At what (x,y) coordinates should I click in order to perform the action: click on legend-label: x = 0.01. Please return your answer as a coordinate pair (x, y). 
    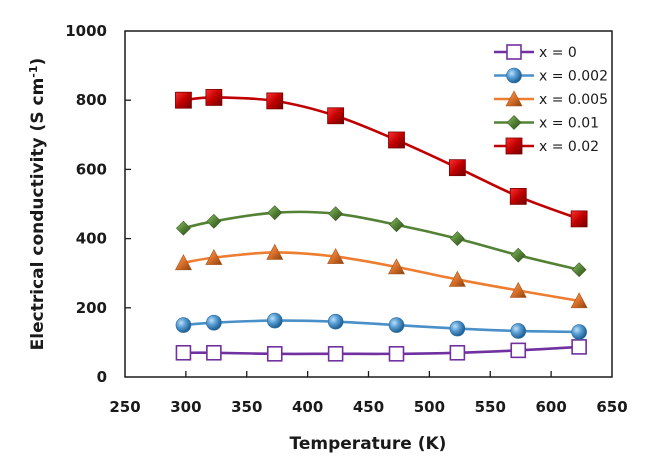
    Looking at the image, I should click on (569, 124).